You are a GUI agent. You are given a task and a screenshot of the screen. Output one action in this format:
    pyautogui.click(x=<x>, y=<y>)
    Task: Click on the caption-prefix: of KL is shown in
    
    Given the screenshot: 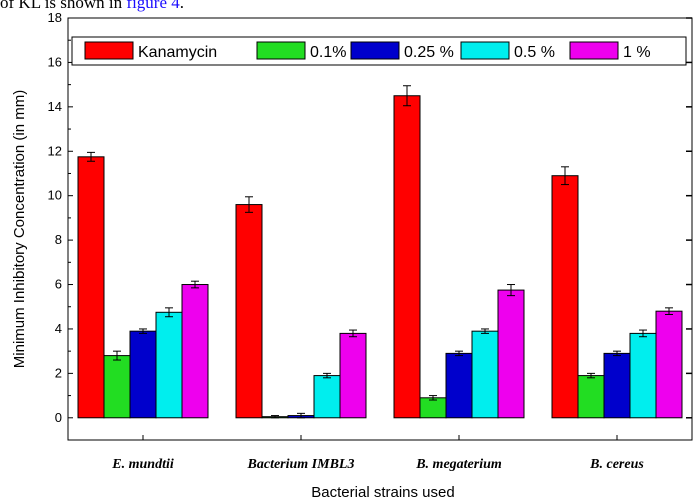 What is the action you would take?
    pyautogui.click(x=63, y=6)
    